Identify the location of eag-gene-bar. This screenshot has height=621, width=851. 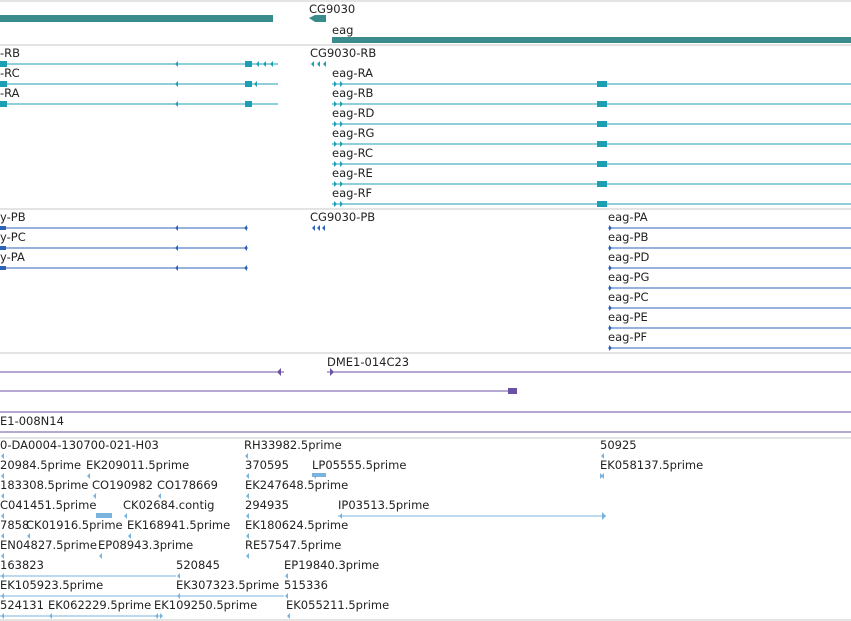
(591, 40).